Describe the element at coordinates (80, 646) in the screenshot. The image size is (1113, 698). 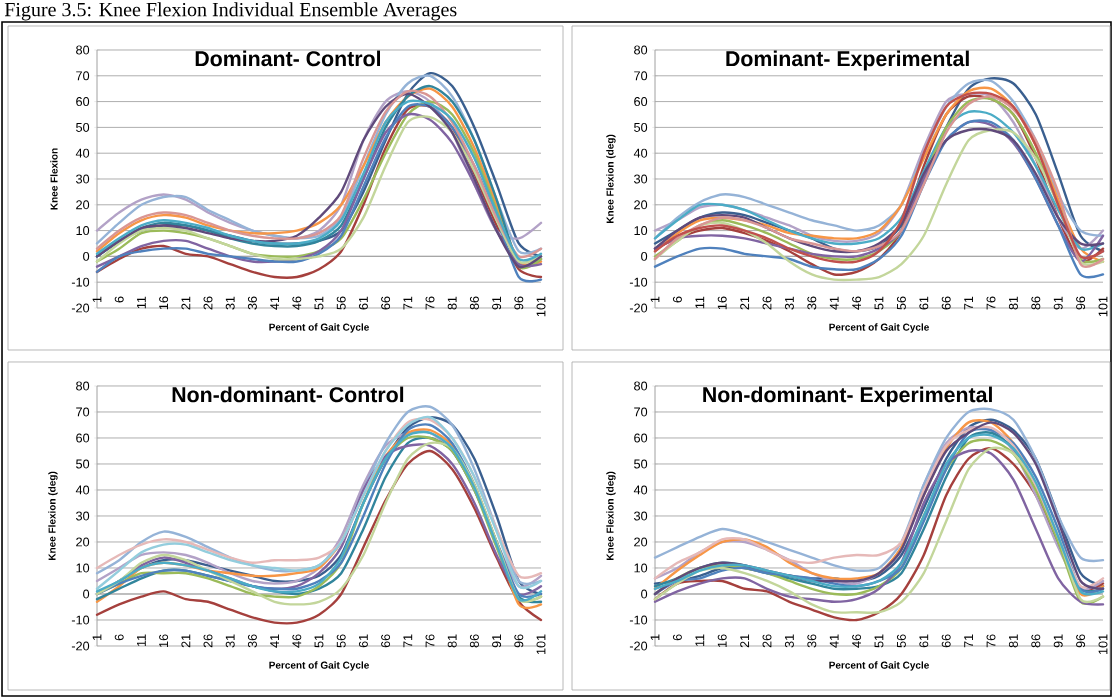
I see `y-tick-label: -20` at that location.